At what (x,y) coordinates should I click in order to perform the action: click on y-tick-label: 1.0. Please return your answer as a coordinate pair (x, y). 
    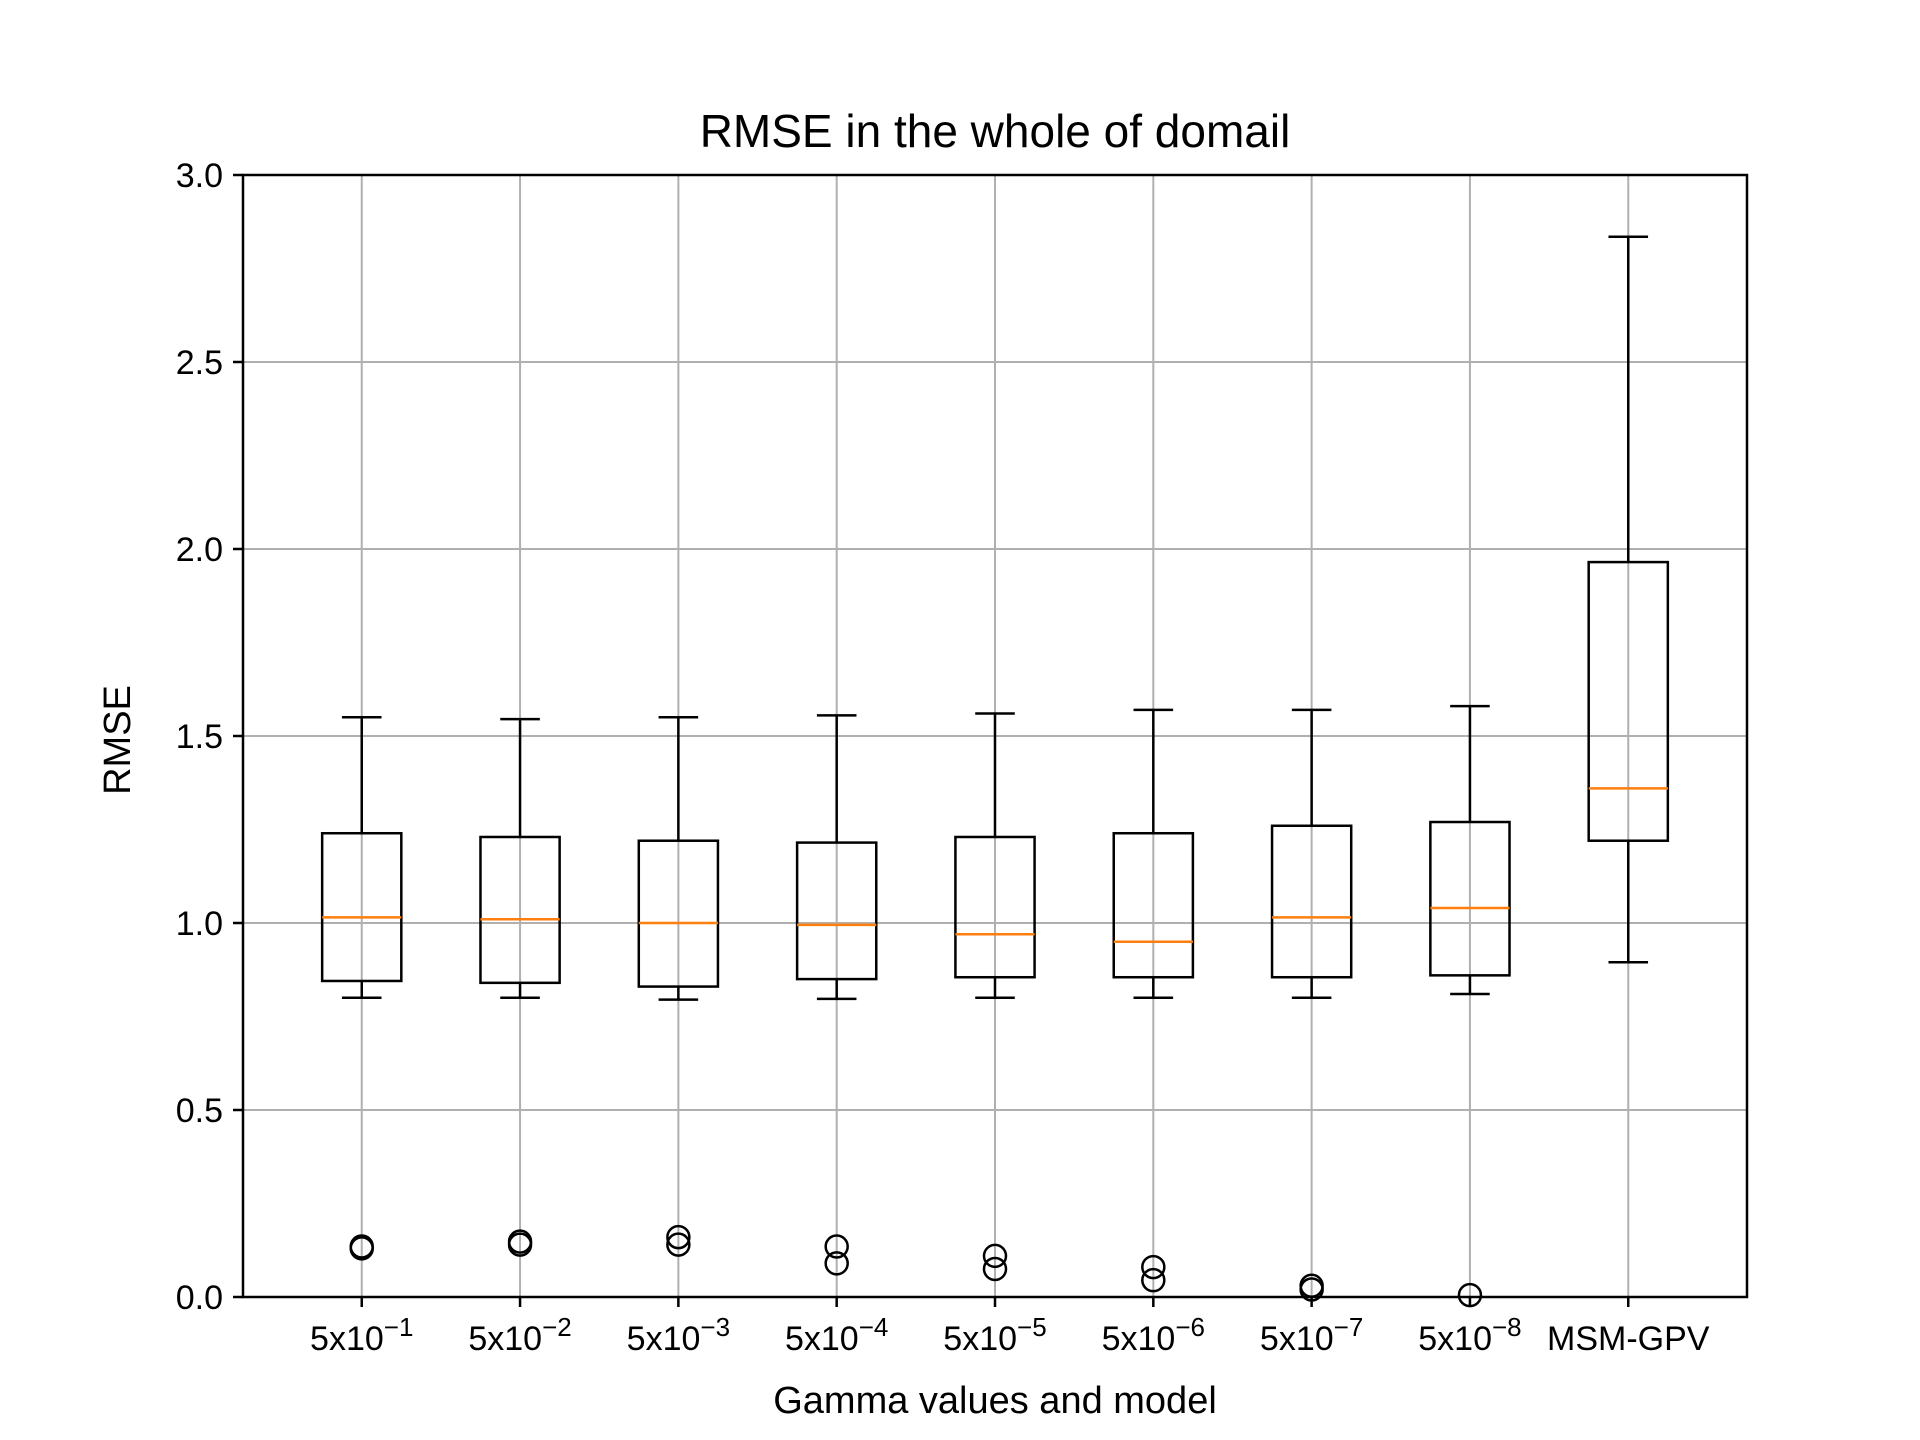
    Looking at the image, I should click on (199, 924).